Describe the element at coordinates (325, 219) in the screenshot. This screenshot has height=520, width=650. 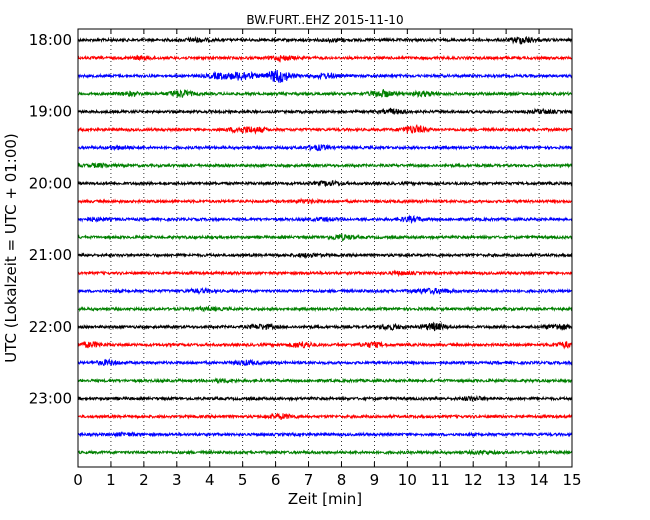
I see `trace-2030` at that location.